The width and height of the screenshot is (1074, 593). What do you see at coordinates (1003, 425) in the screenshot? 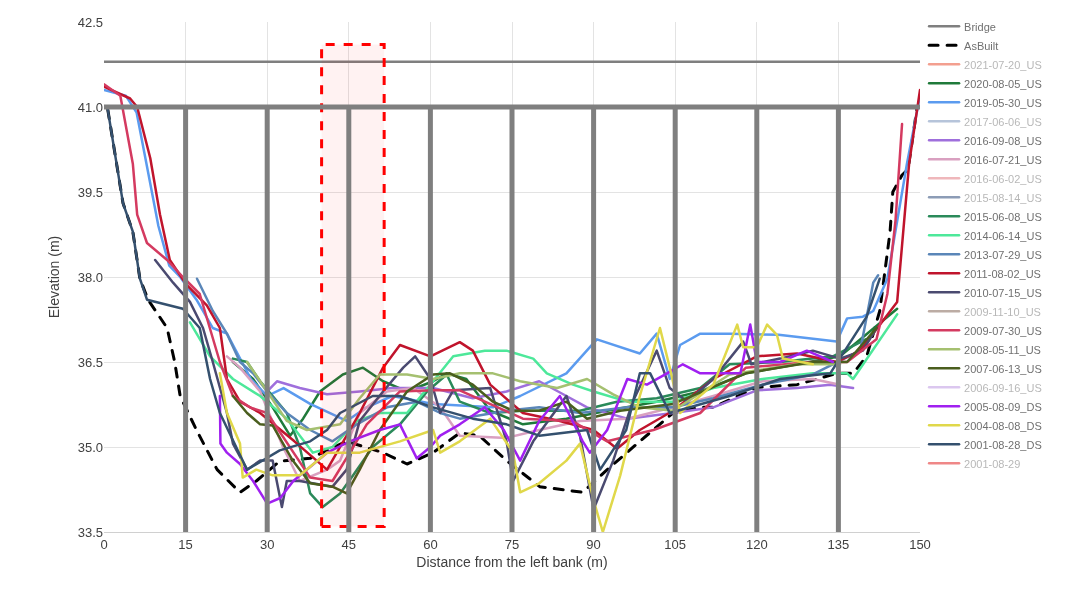
I see `legend-label: 2004-08-08_DS` at bounding box center [1003, 425].